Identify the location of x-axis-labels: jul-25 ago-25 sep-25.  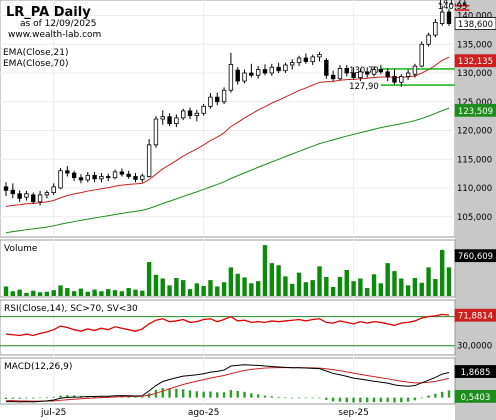
(204, 413).